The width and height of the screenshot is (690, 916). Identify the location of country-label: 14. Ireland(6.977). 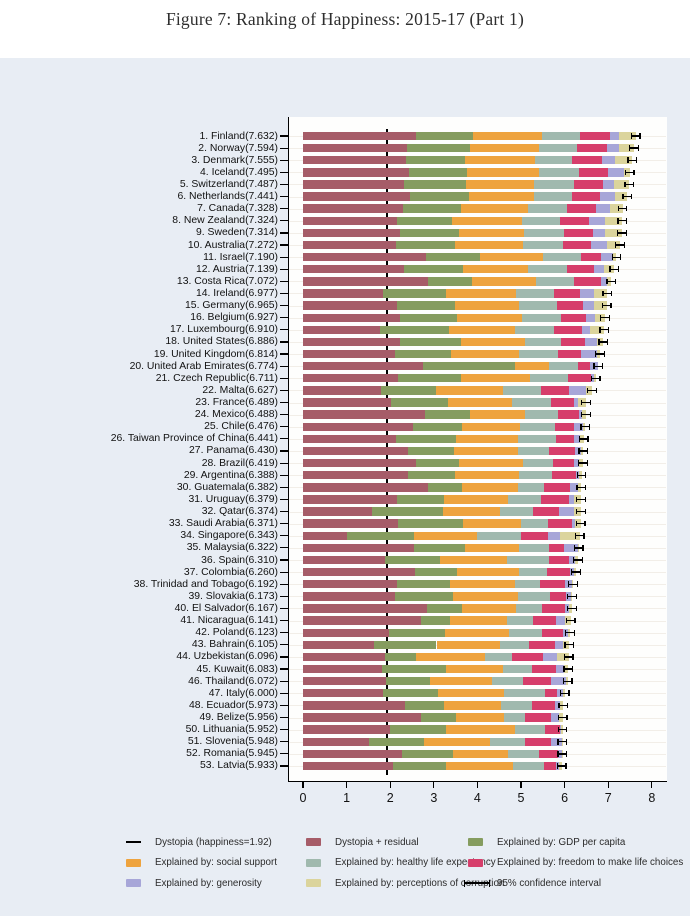
(236, 293).